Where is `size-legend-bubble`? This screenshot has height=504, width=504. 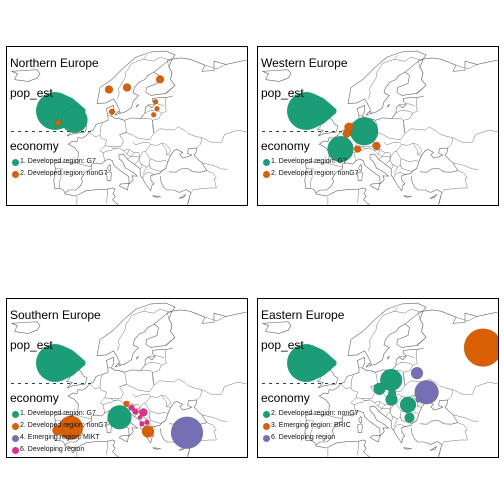
size-legend-bubble is located at coordinates (82, 363).